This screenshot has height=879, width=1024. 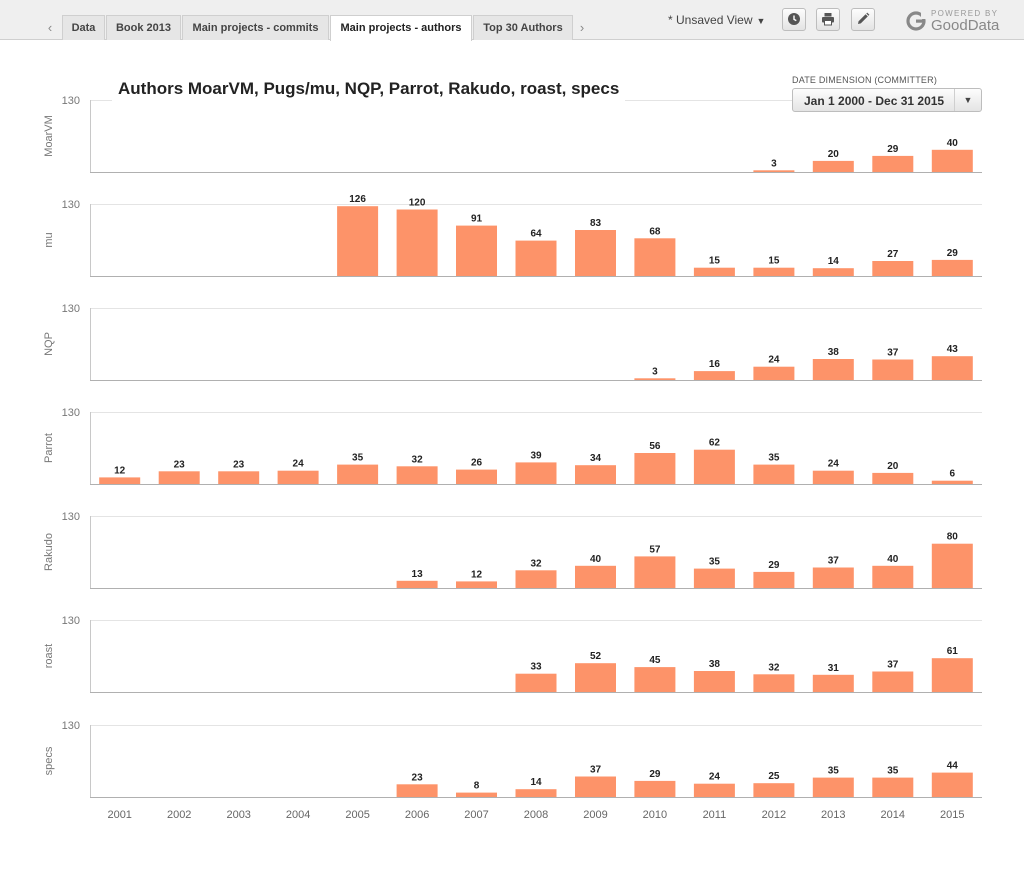 What do you see at coordinates (523, 27) in the screenshot?
I see `tab-top-30-authors: Top 30 Authors` at bounding box center [523, 27].